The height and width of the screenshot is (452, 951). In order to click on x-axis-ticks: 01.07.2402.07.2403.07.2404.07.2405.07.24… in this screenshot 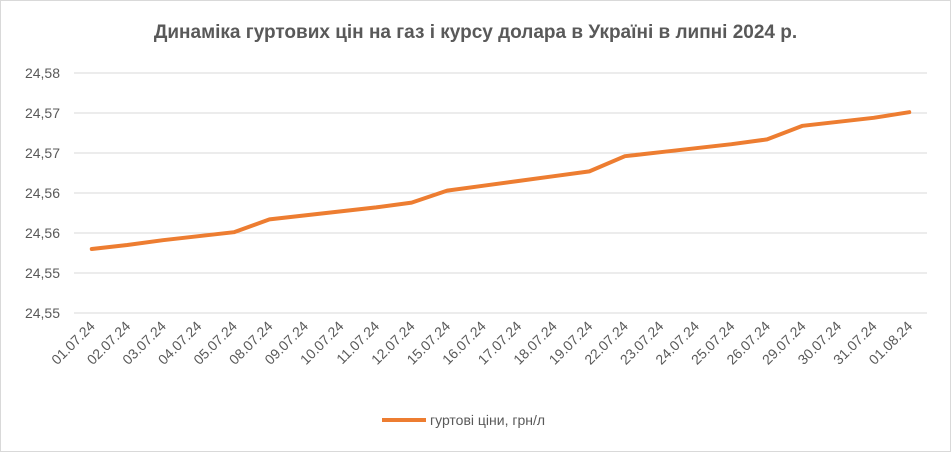, I will do `click(481, 343)`.